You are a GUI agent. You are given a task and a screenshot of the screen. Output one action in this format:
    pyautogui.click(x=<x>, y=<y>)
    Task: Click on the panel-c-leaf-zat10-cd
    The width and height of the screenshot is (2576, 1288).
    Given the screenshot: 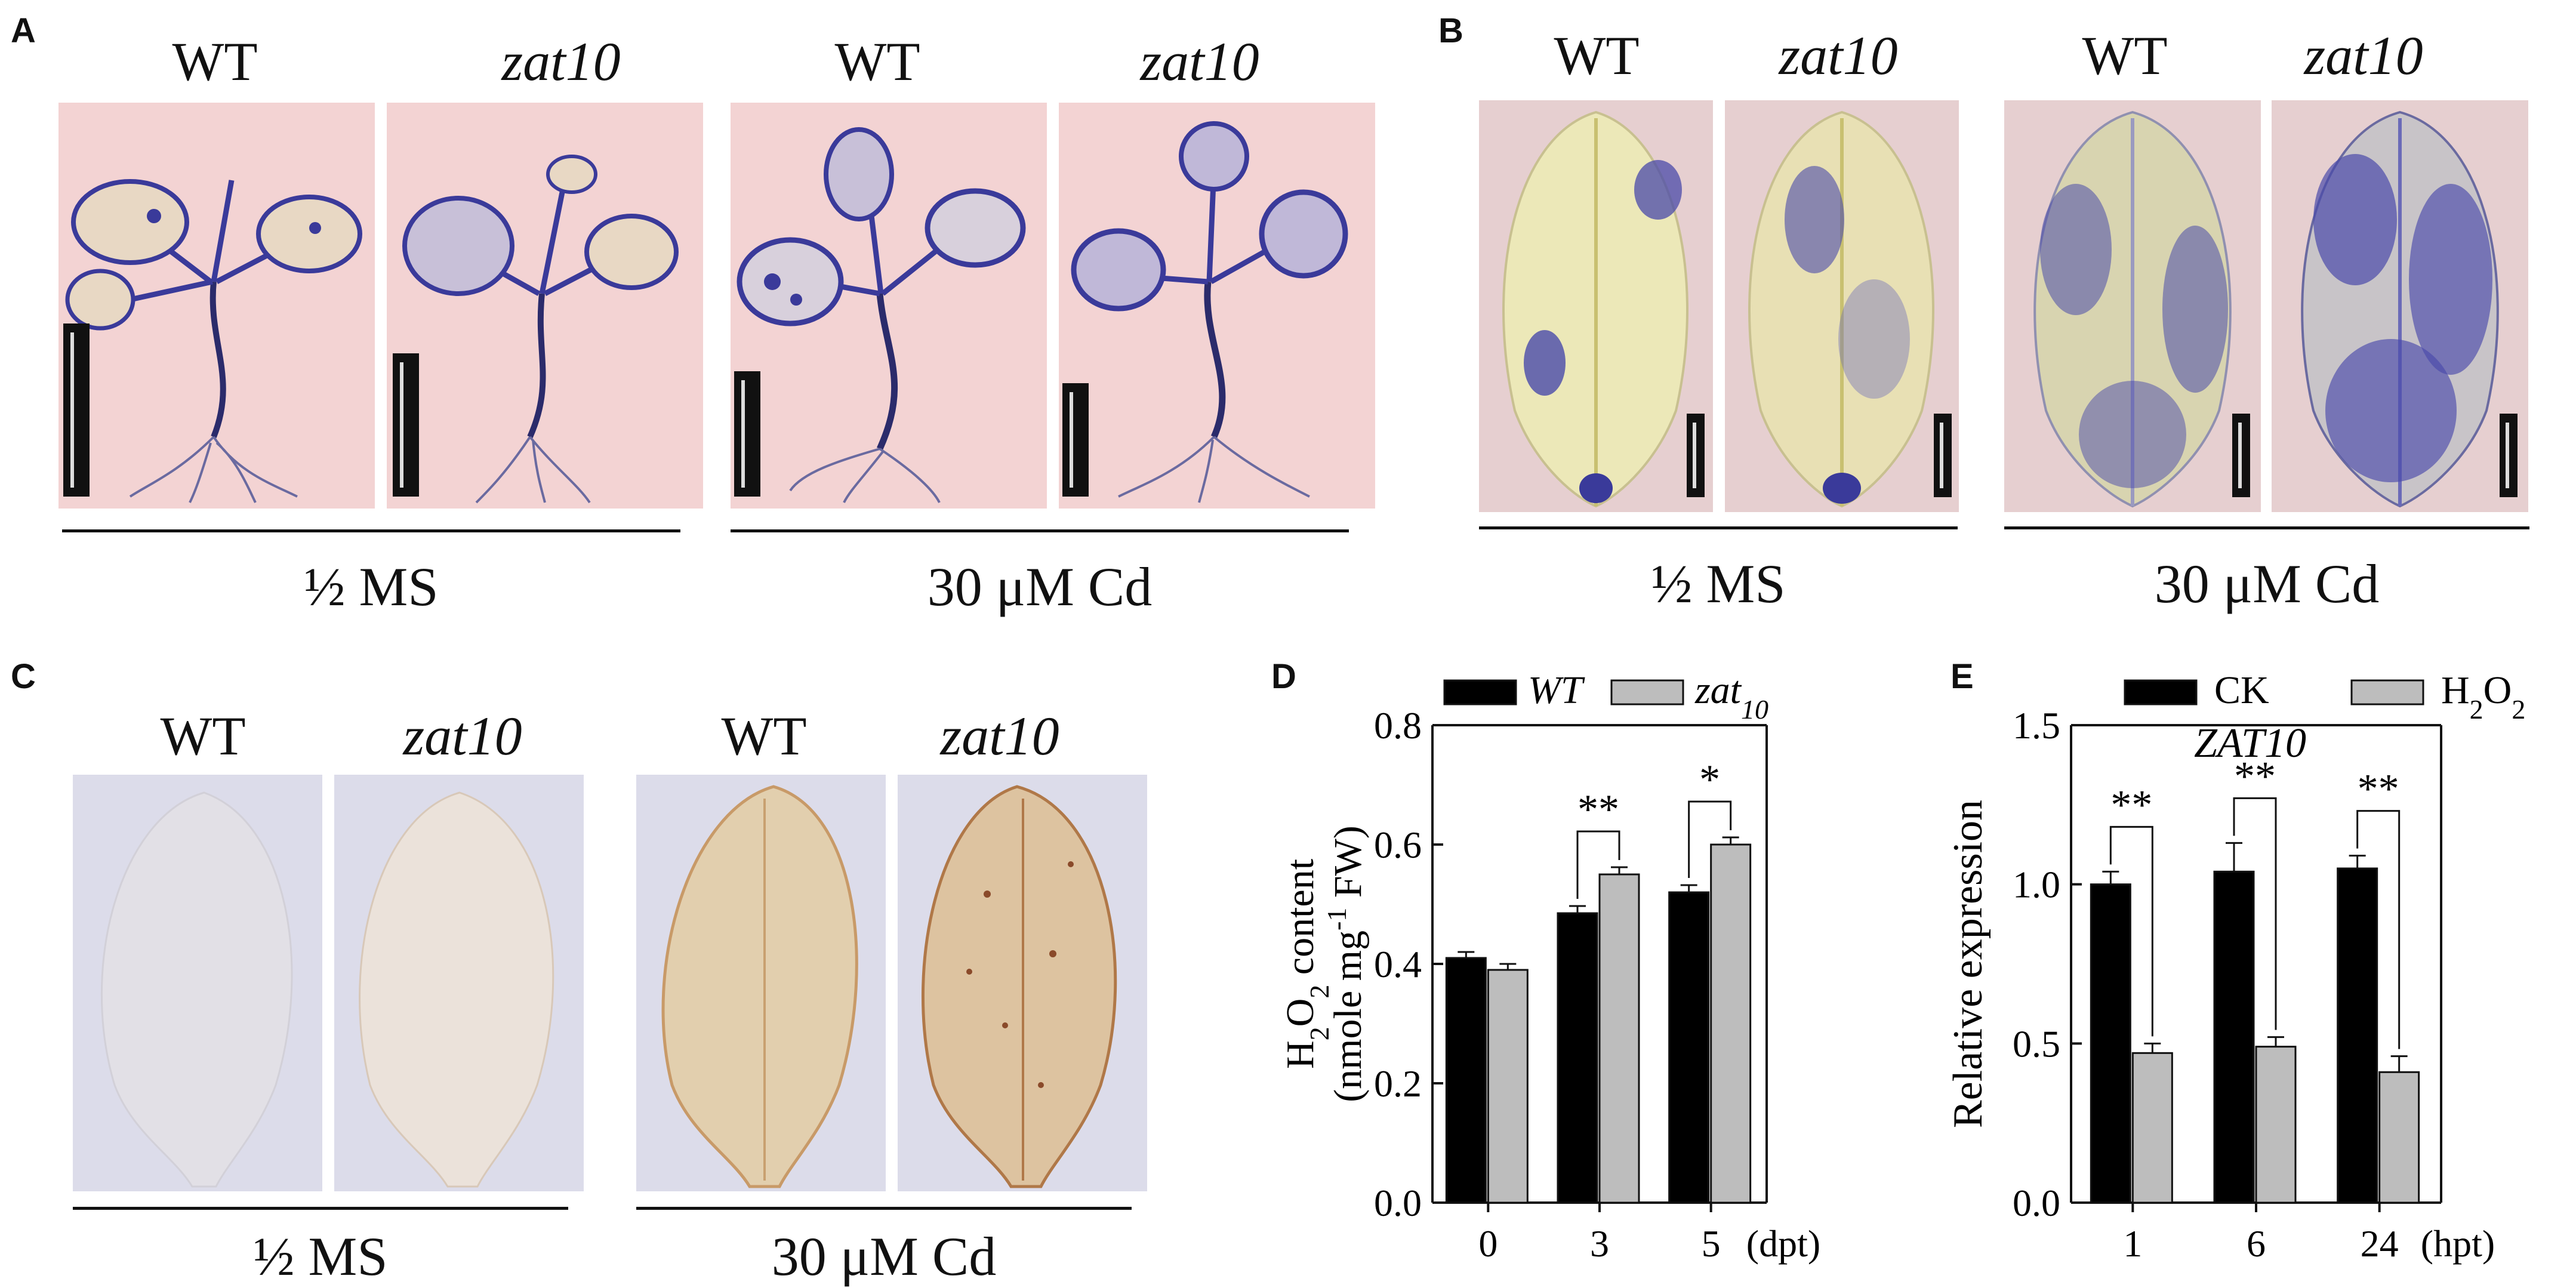 What is the action you would take?
    pyautogui.click(x=1022, y=983)
    